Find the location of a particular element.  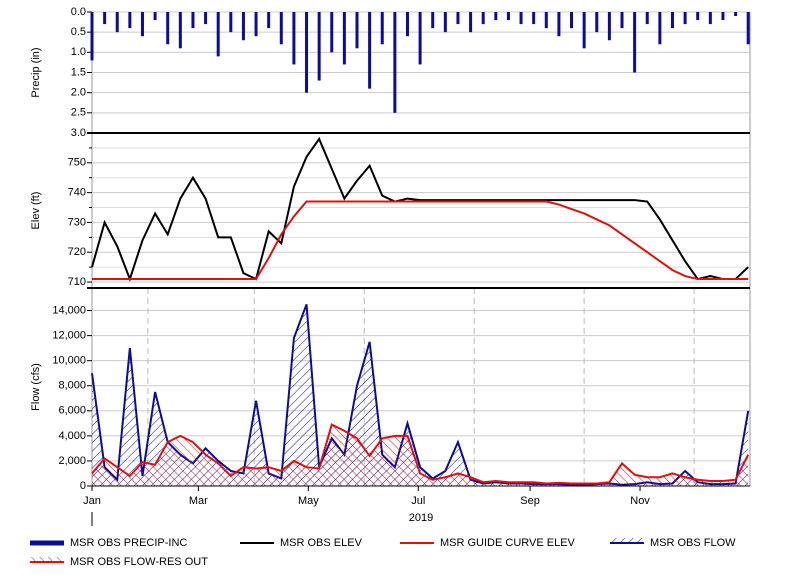

legend-label: MSR OBS ELEV is located at coordinates (321, 543).